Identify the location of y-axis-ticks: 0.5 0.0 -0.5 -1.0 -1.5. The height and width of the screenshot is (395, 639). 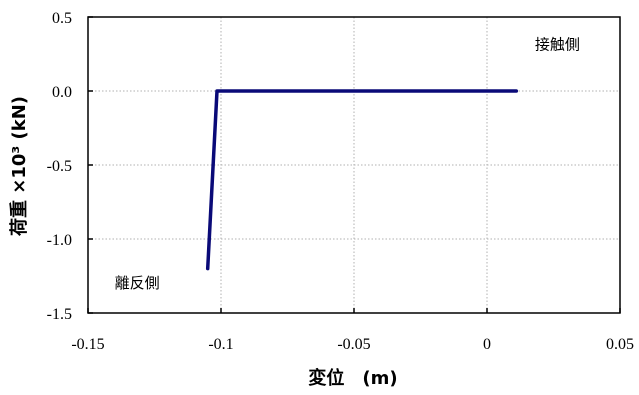
(70, 166).